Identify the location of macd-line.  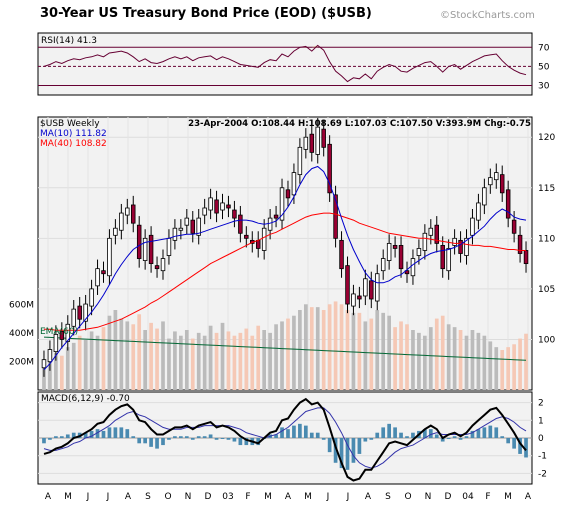
(285, 439).